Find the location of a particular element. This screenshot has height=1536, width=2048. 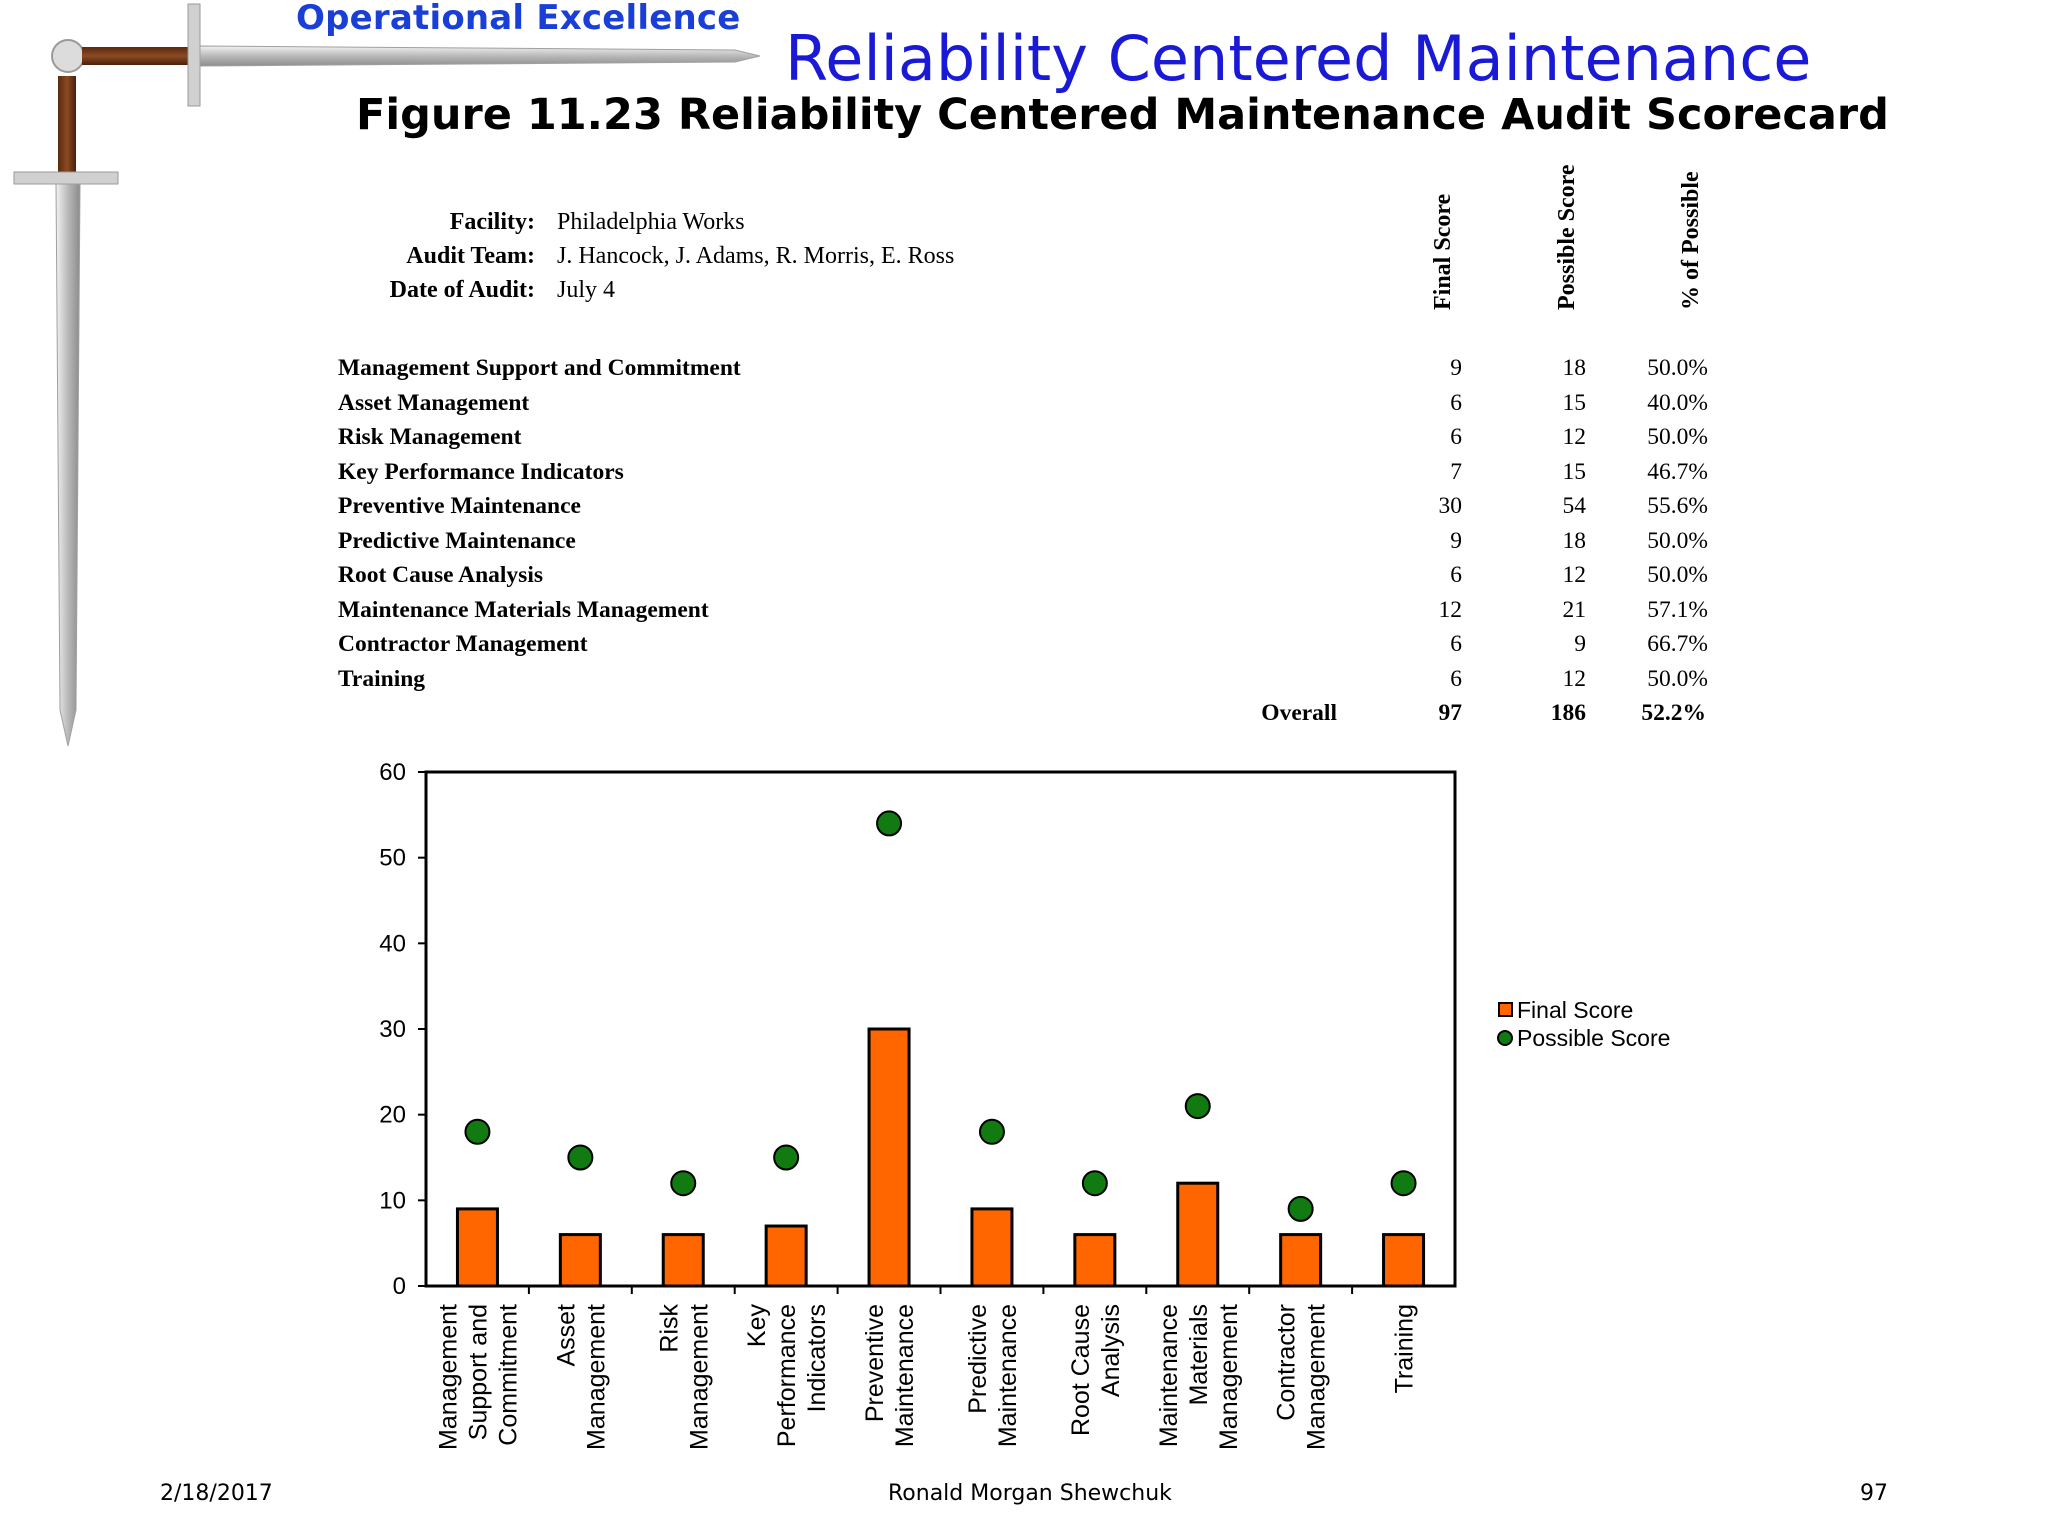

overall-pct: 52.2% is located at coordinates (1673, 713).